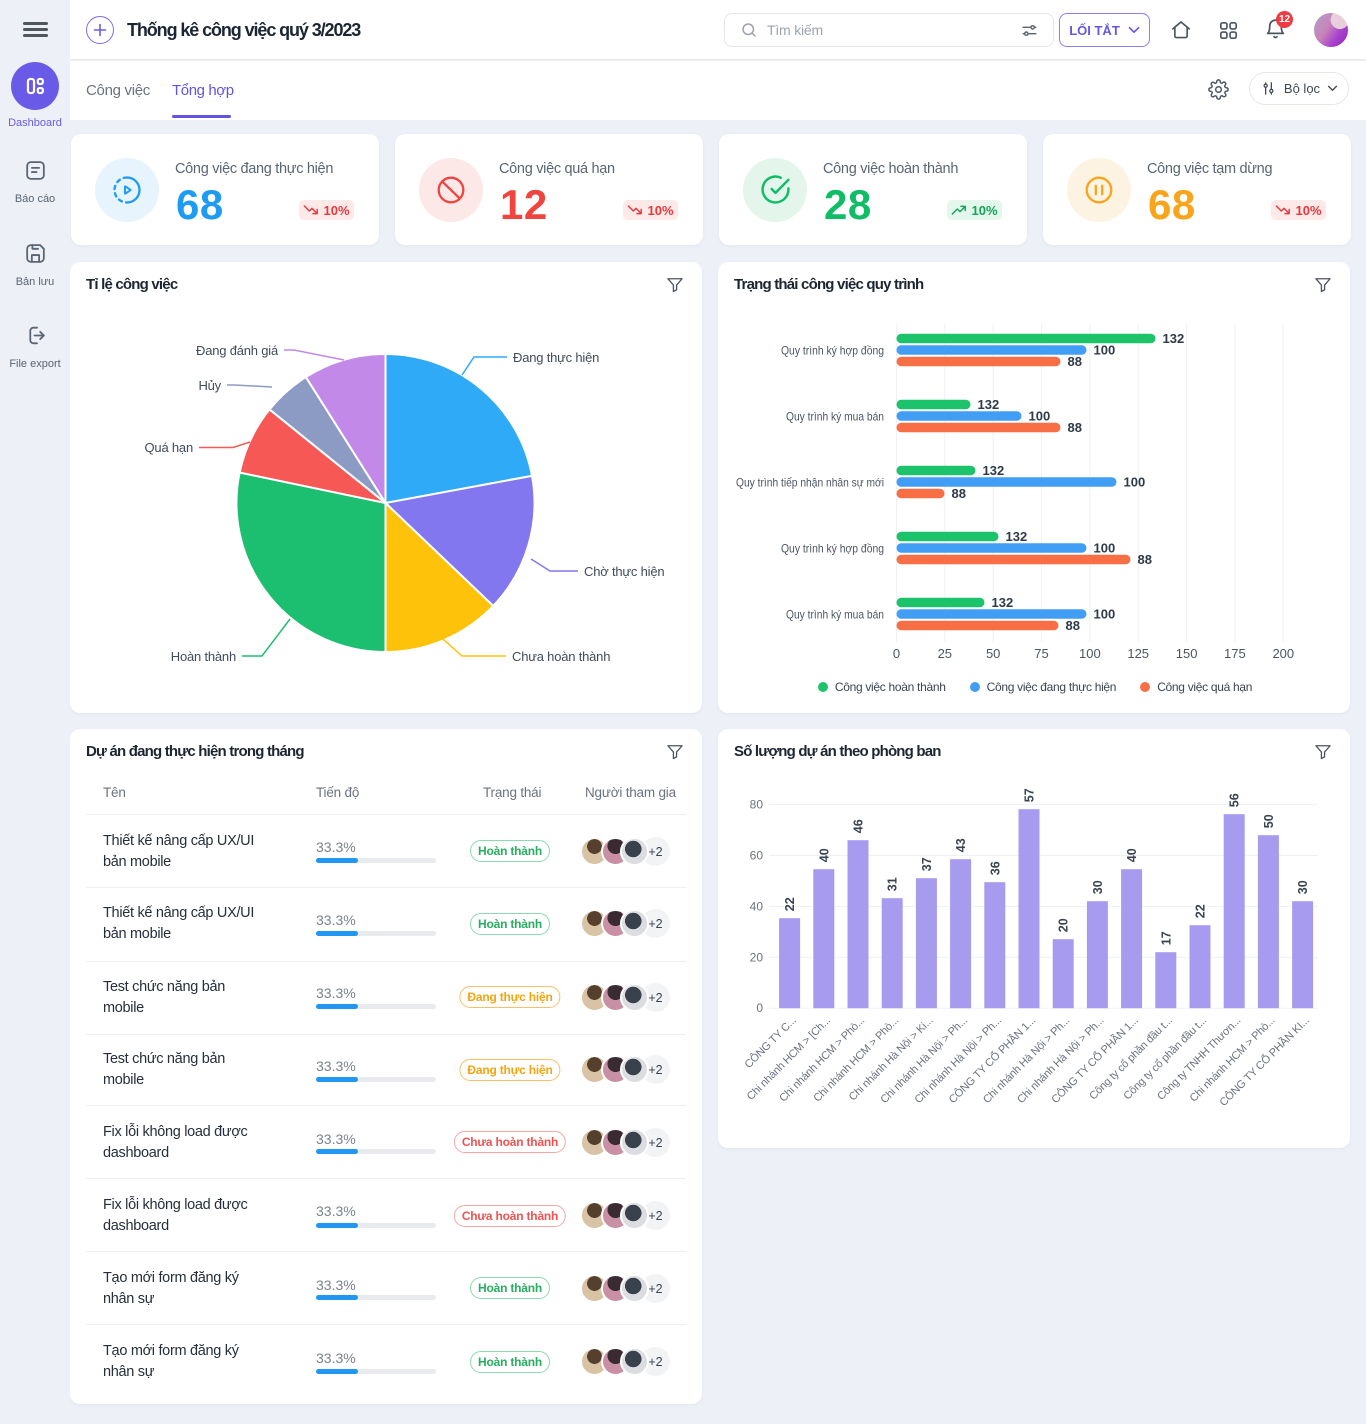 The width and height of the screenshot is (1366, 1424). I want to click on svg-text: Chờ thực hiện, so click(624, 571).